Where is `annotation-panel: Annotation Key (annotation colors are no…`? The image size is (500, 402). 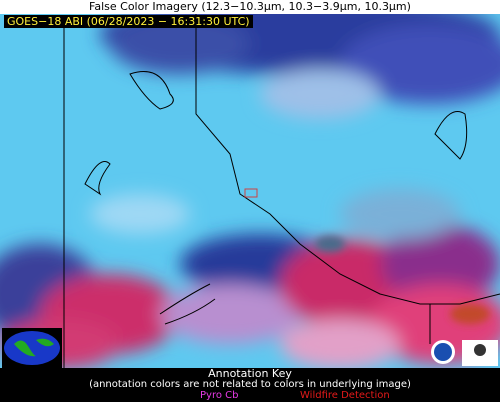
annotation-panel: Annotation Key (annotation colors are no… is located at coordinates (250, 385).